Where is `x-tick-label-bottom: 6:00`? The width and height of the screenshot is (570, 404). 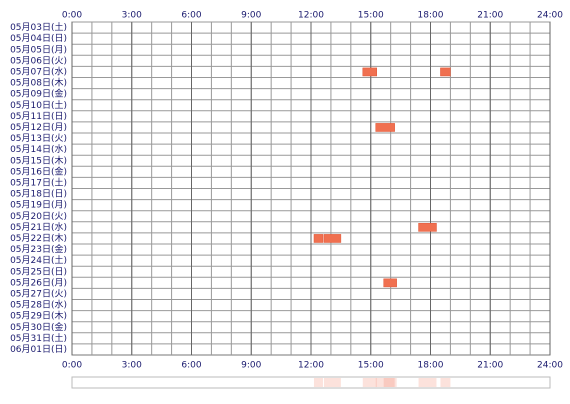 x-tick-label-bottom: 6:00 is located at coordinates (191, 366).